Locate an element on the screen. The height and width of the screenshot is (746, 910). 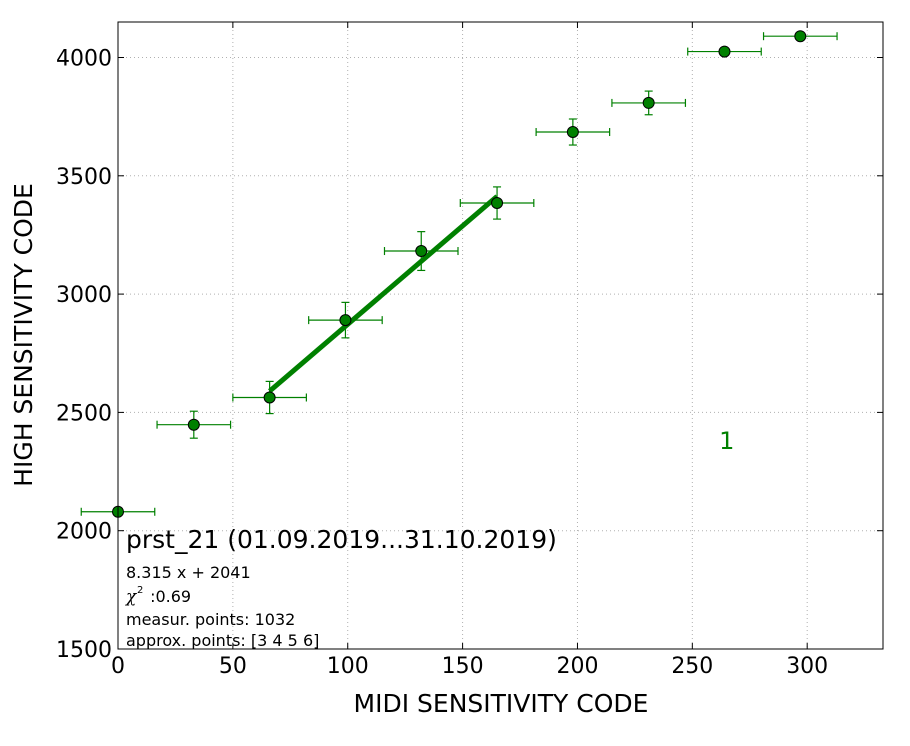
x-tick-labels: 0 50 100 150 200 250 300 is located at coordinates (469, 666).